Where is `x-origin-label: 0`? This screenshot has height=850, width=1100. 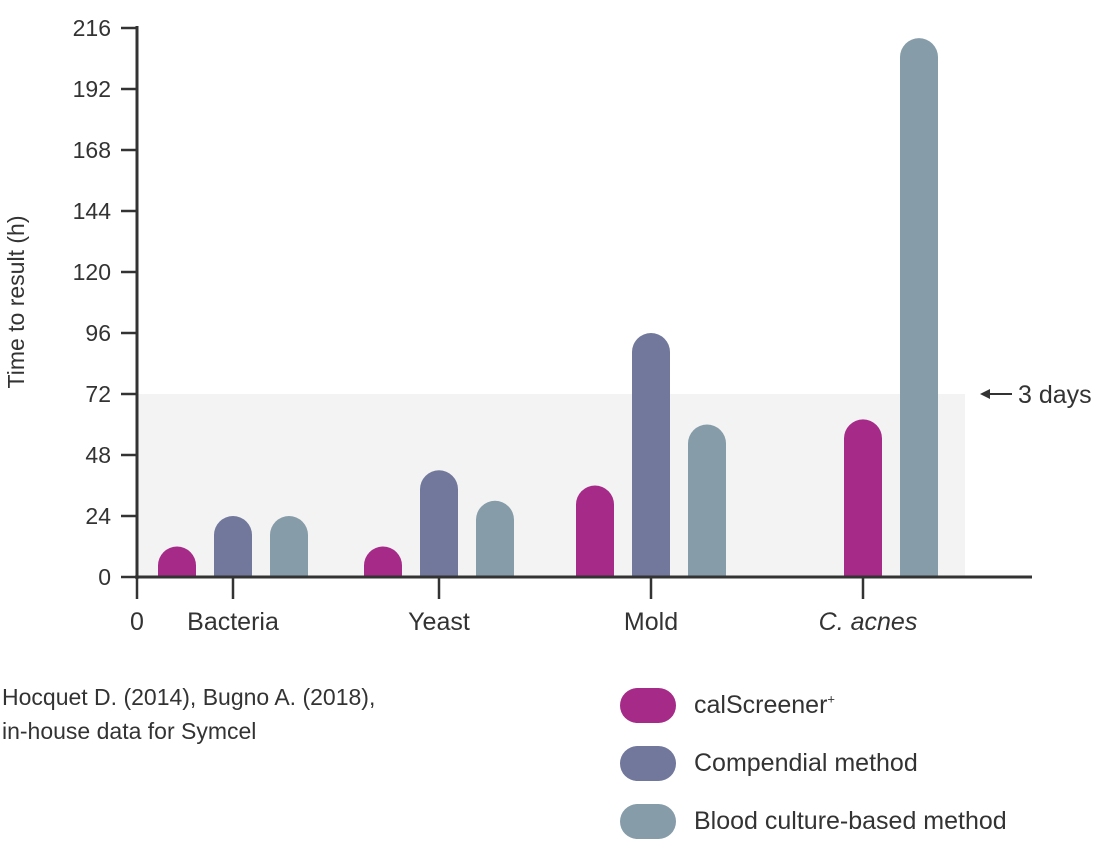 x-origin-label: 0 is located at coordinates (137, 622).